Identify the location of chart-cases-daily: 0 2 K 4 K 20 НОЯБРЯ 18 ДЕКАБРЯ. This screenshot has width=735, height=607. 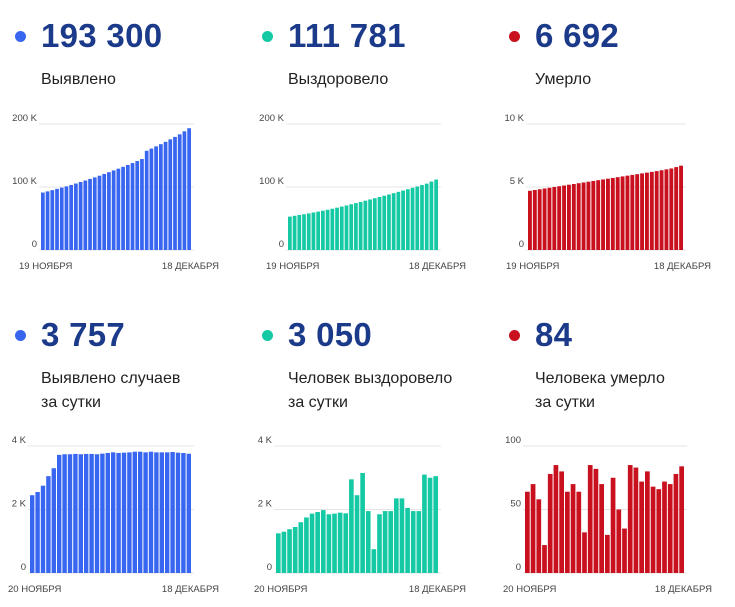
(113, 515).